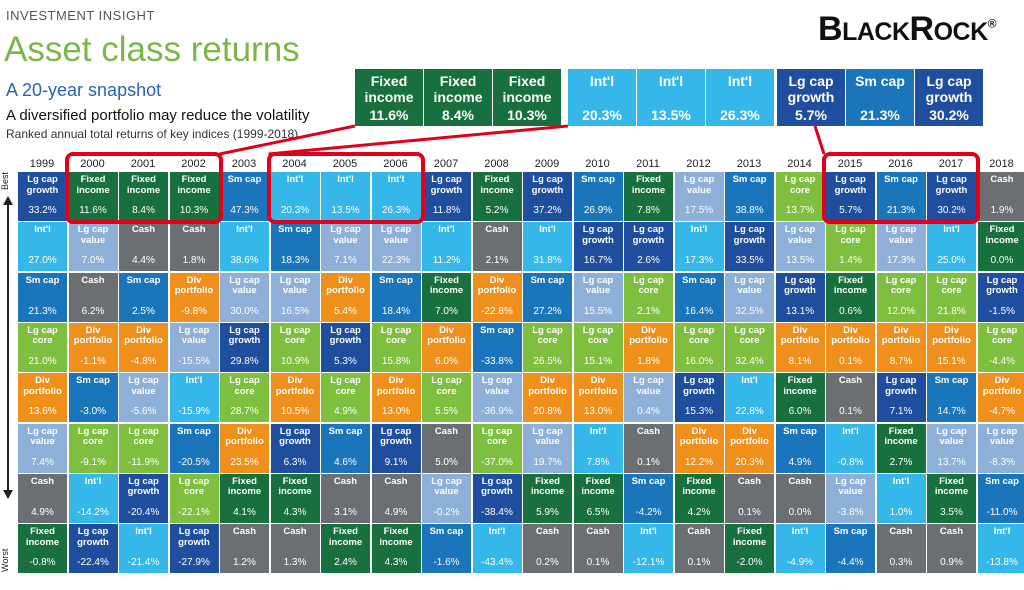 This screenshot has width=1024, height=590. What do you see at coordinates (42, 311) in the screenshot?
I see `cell-return-value: 21.3%` at bounding box center [42, 311].